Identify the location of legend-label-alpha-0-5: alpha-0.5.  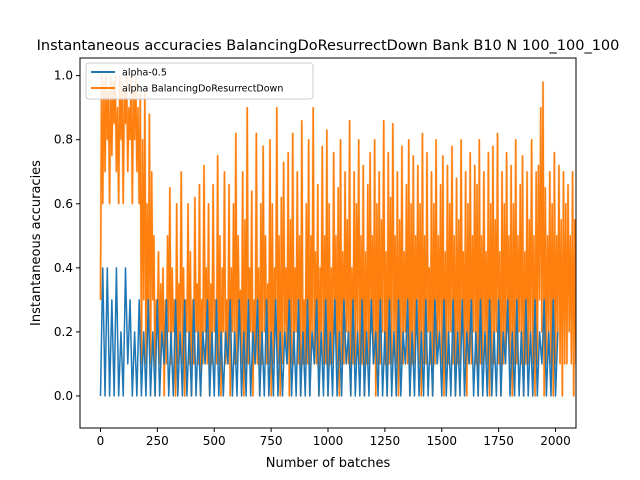
(144, 73).